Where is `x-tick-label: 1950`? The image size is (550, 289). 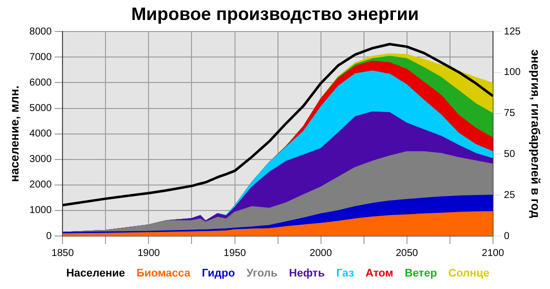
x-tick-label: 1950 is located at coordinates (235, 253).